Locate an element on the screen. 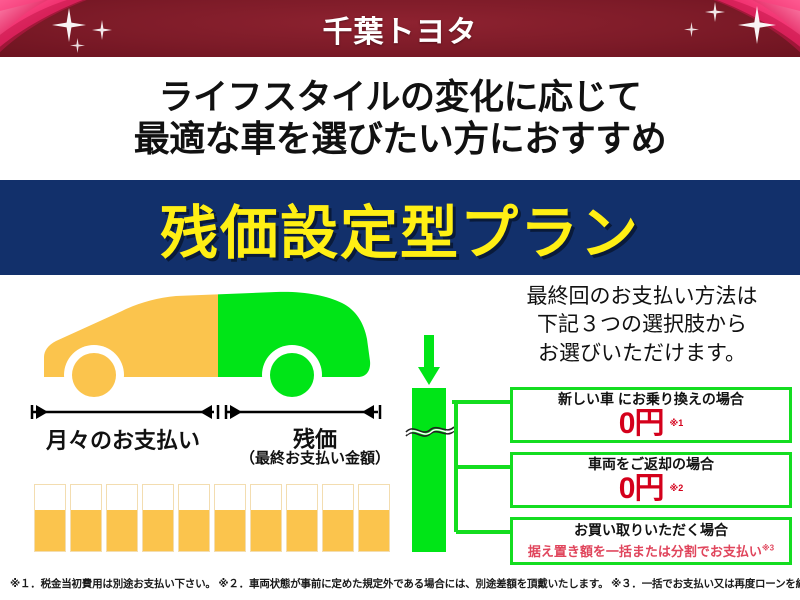  option-amount-row: 0円 ※1 is located at coordinates (651, 423).